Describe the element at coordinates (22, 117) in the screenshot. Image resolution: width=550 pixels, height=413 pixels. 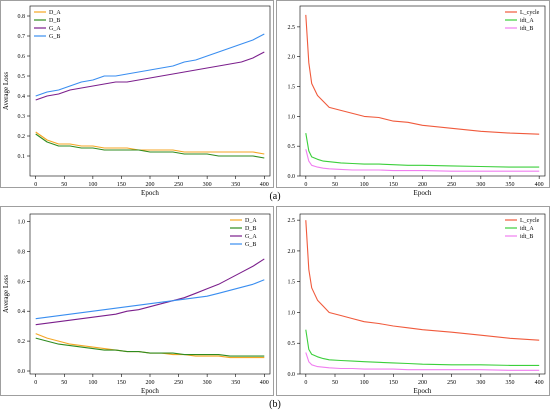
I see `y-tick-label: 0.3` at that location.